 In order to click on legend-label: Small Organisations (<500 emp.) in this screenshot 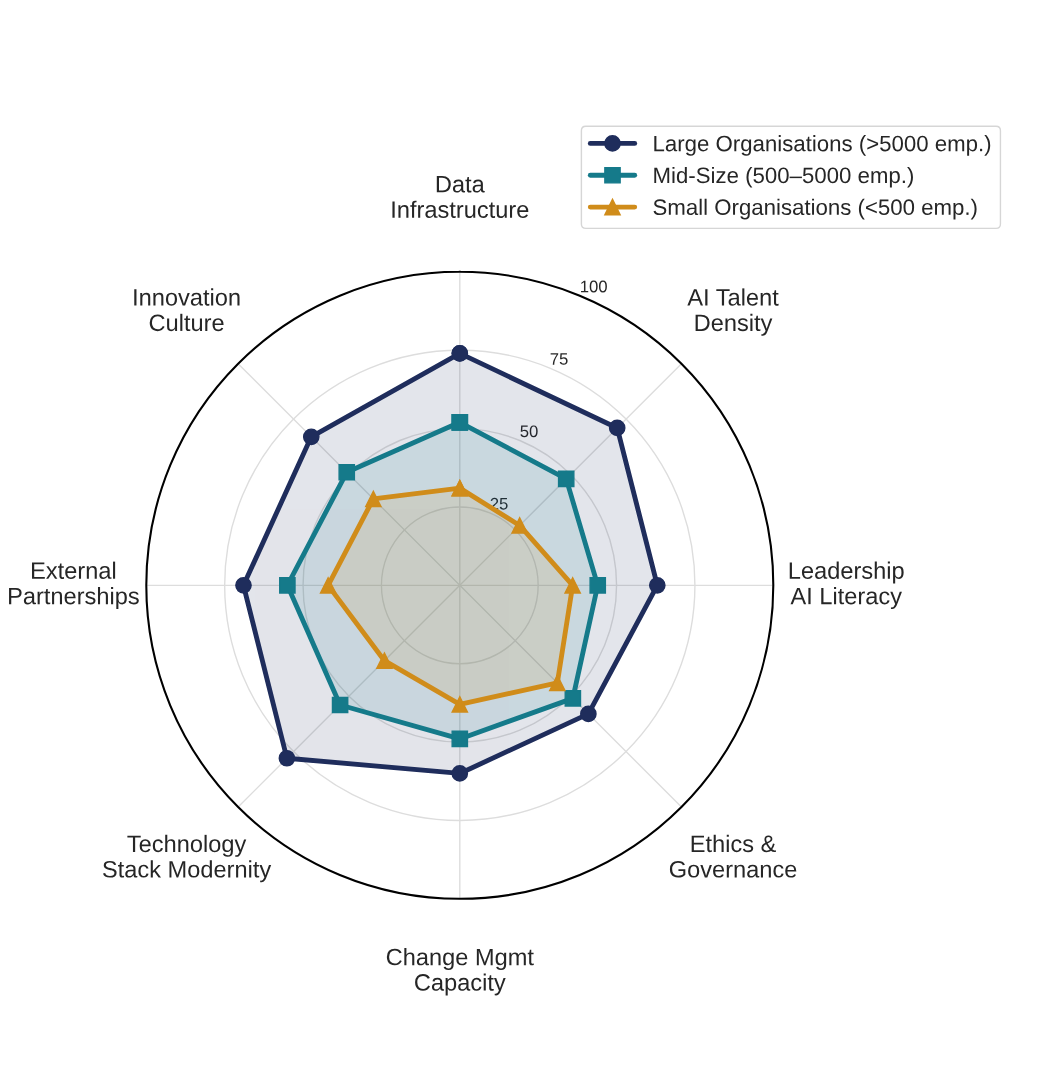, I will do `click(815, 209)`.